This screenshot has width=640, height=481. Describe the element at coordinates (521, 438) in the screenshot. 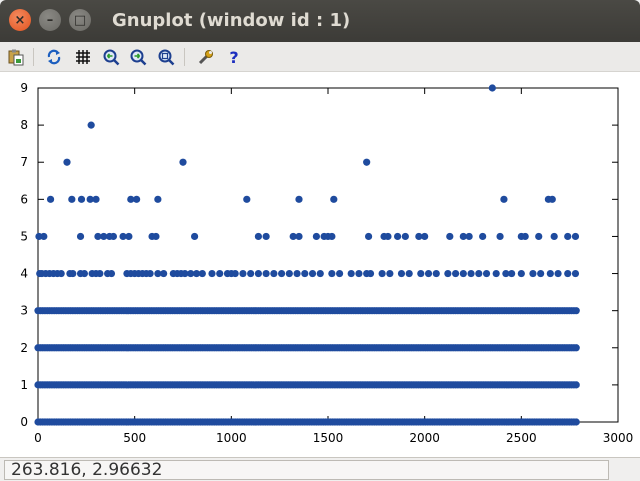

I see `x-tick-label: 2500` at that location.